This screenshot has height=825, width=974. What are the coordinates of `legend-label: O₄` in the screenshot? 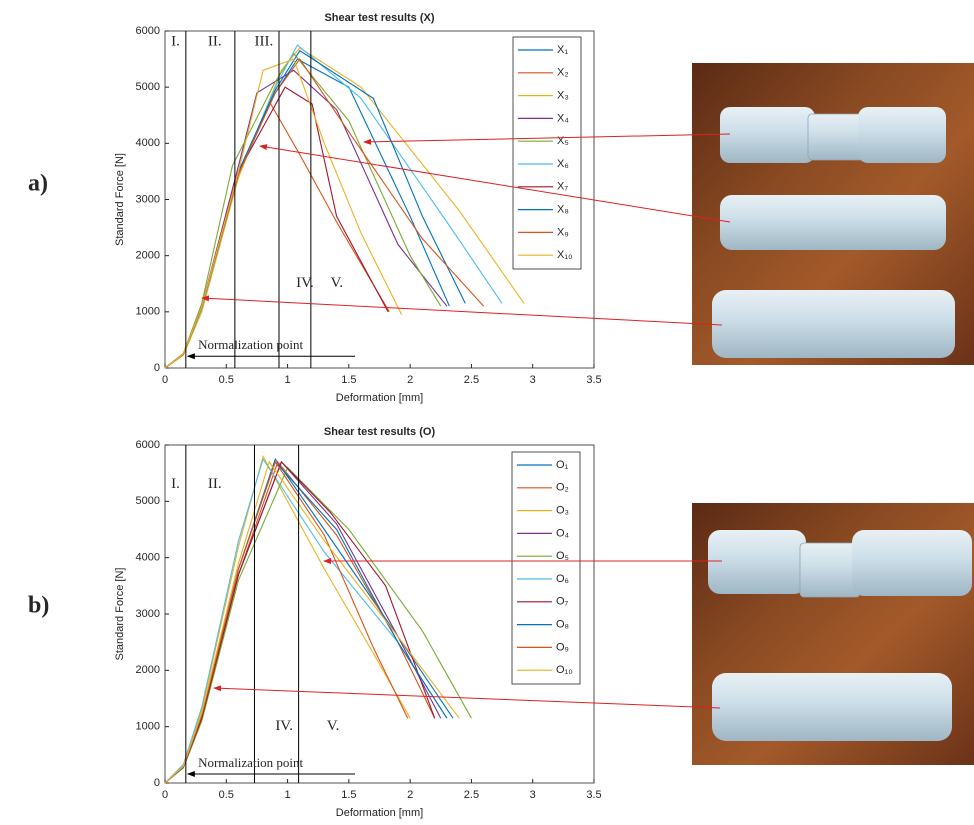 It's located at (563, 533).